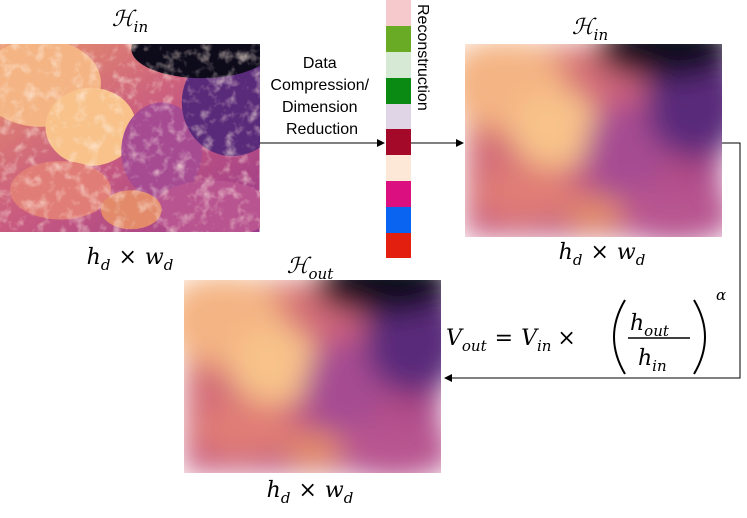  Describe the element at coordinates (320, 63) in the screenshot. I see `text: Data` at that location.